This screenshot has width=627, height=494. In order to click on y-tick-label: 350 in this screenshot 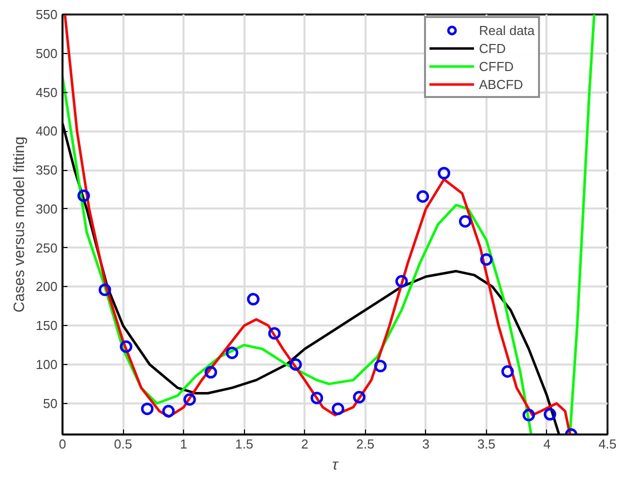, I will do `click(47, 170)`.